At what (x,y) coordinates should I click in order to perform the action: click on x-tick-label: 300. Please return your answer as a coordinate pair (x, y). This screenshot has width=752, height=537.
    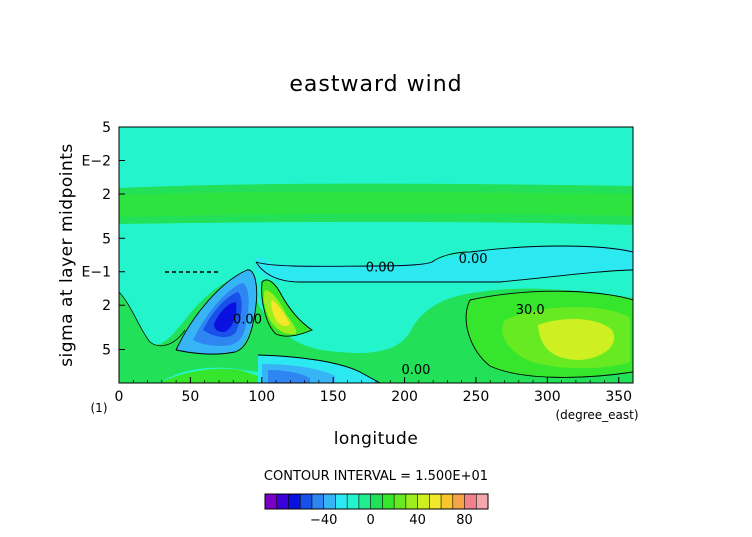
    Looking at the image, I should click on (547, 397).